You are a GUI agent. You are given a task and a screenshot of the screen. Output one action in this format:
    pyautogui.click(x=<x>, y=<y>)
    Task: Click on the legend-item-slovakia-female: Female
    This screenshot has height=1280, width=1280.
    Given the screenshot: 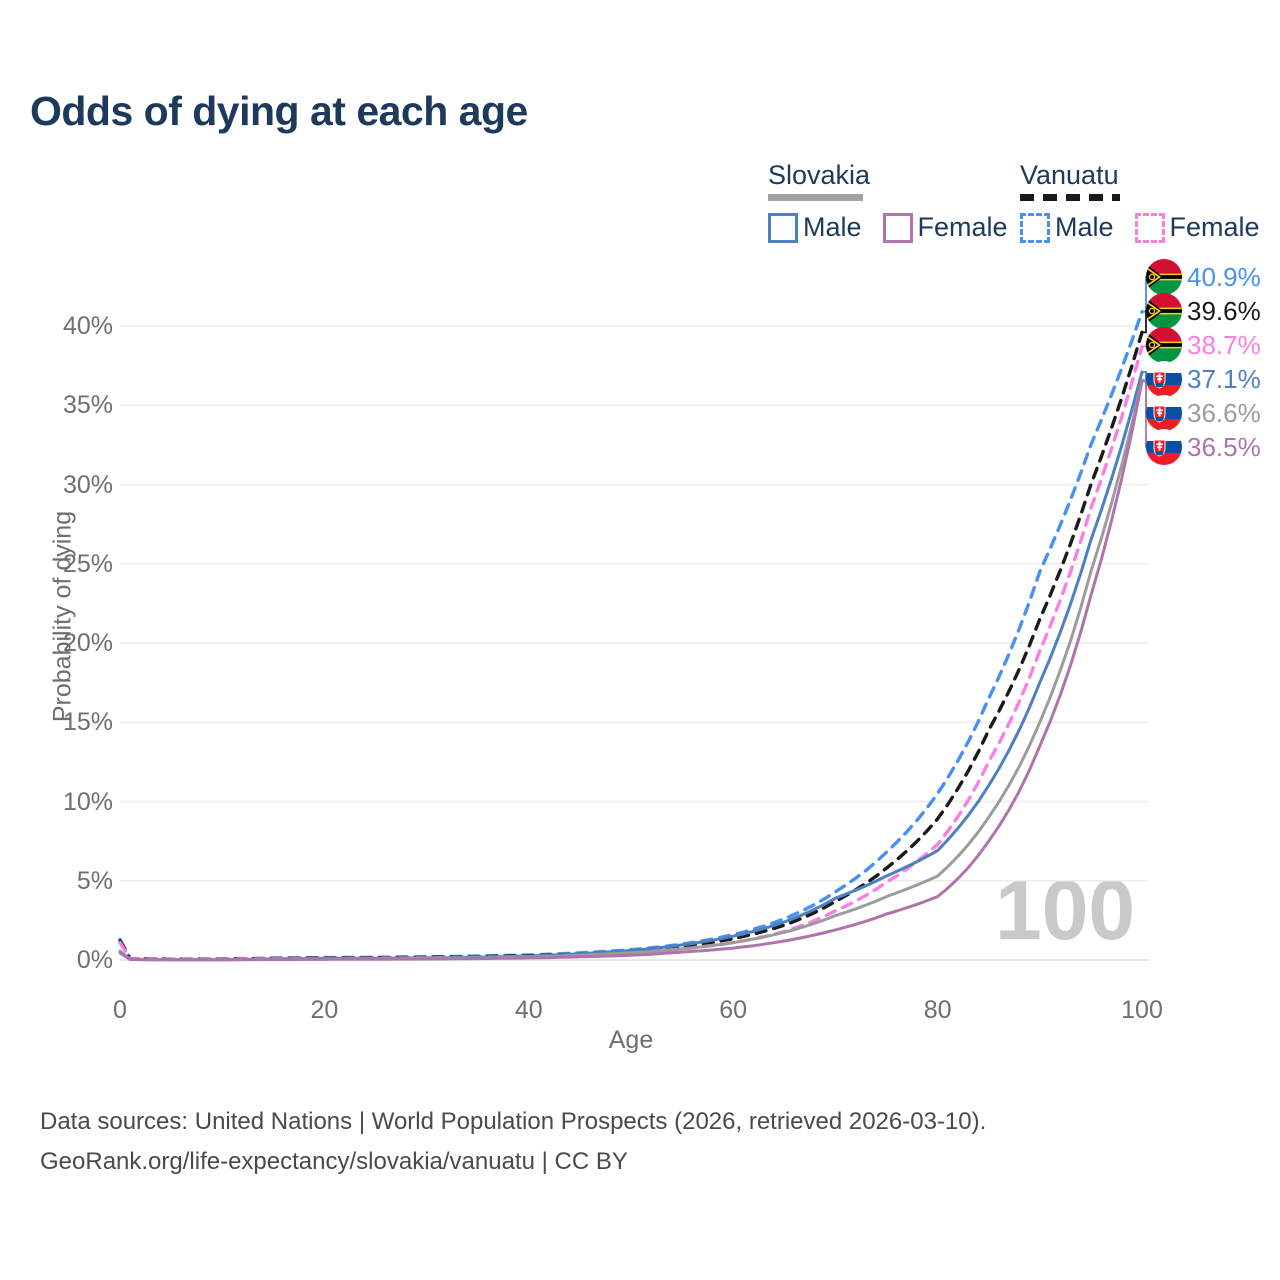 What is the action you would take?
    pyautogui.click(x=945, y=227)
    